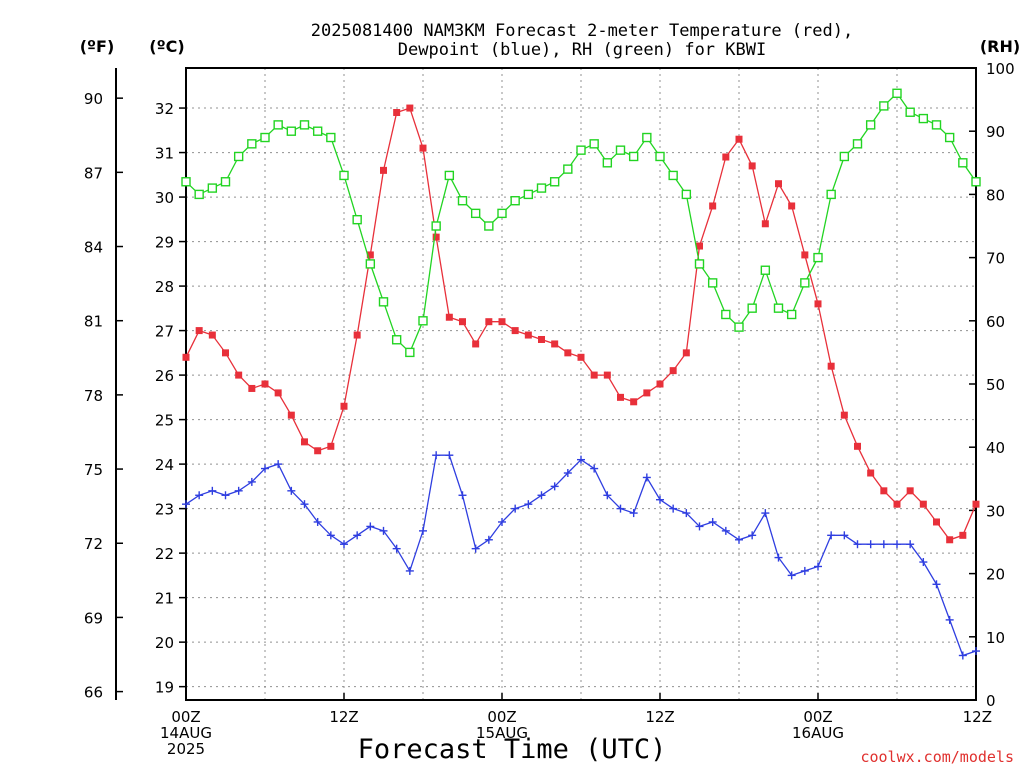 Image resolution: width=1024 pixels, height=768 pixels. I want to click on rh-tick-label: 0, so click(991, 701).